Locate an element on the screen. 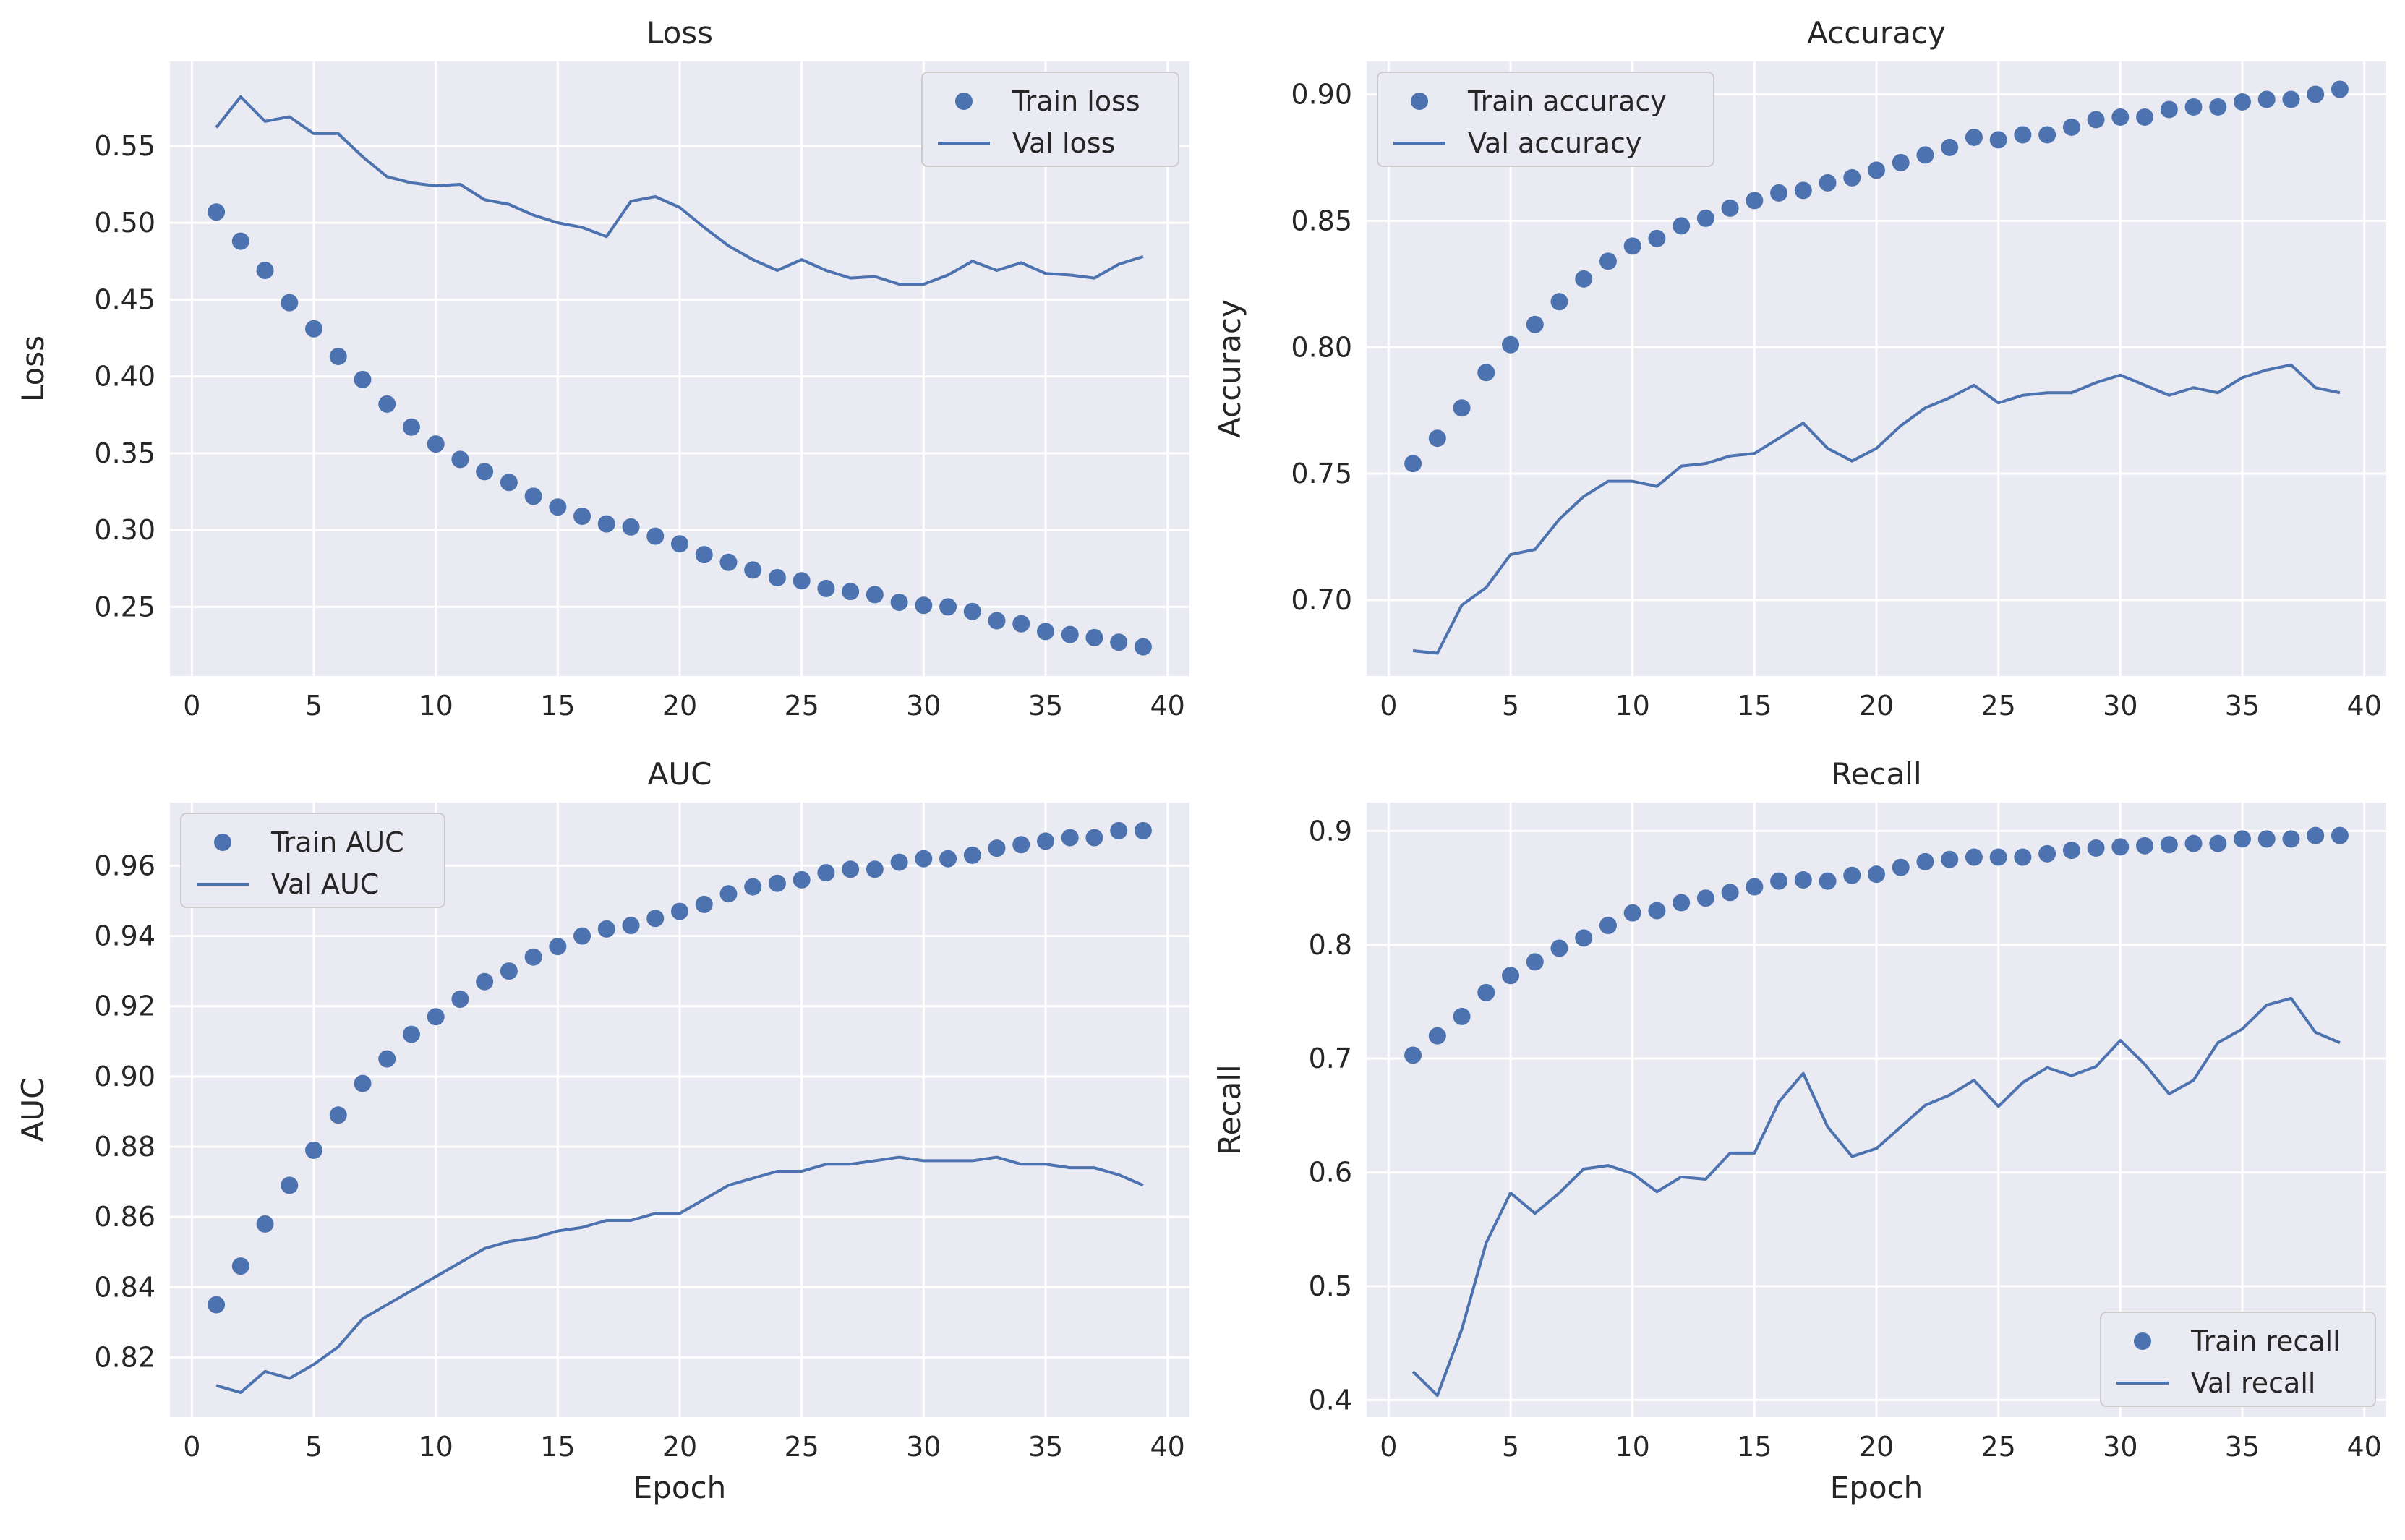  series-line-val-recall is located at coordinates (1876, 1197).